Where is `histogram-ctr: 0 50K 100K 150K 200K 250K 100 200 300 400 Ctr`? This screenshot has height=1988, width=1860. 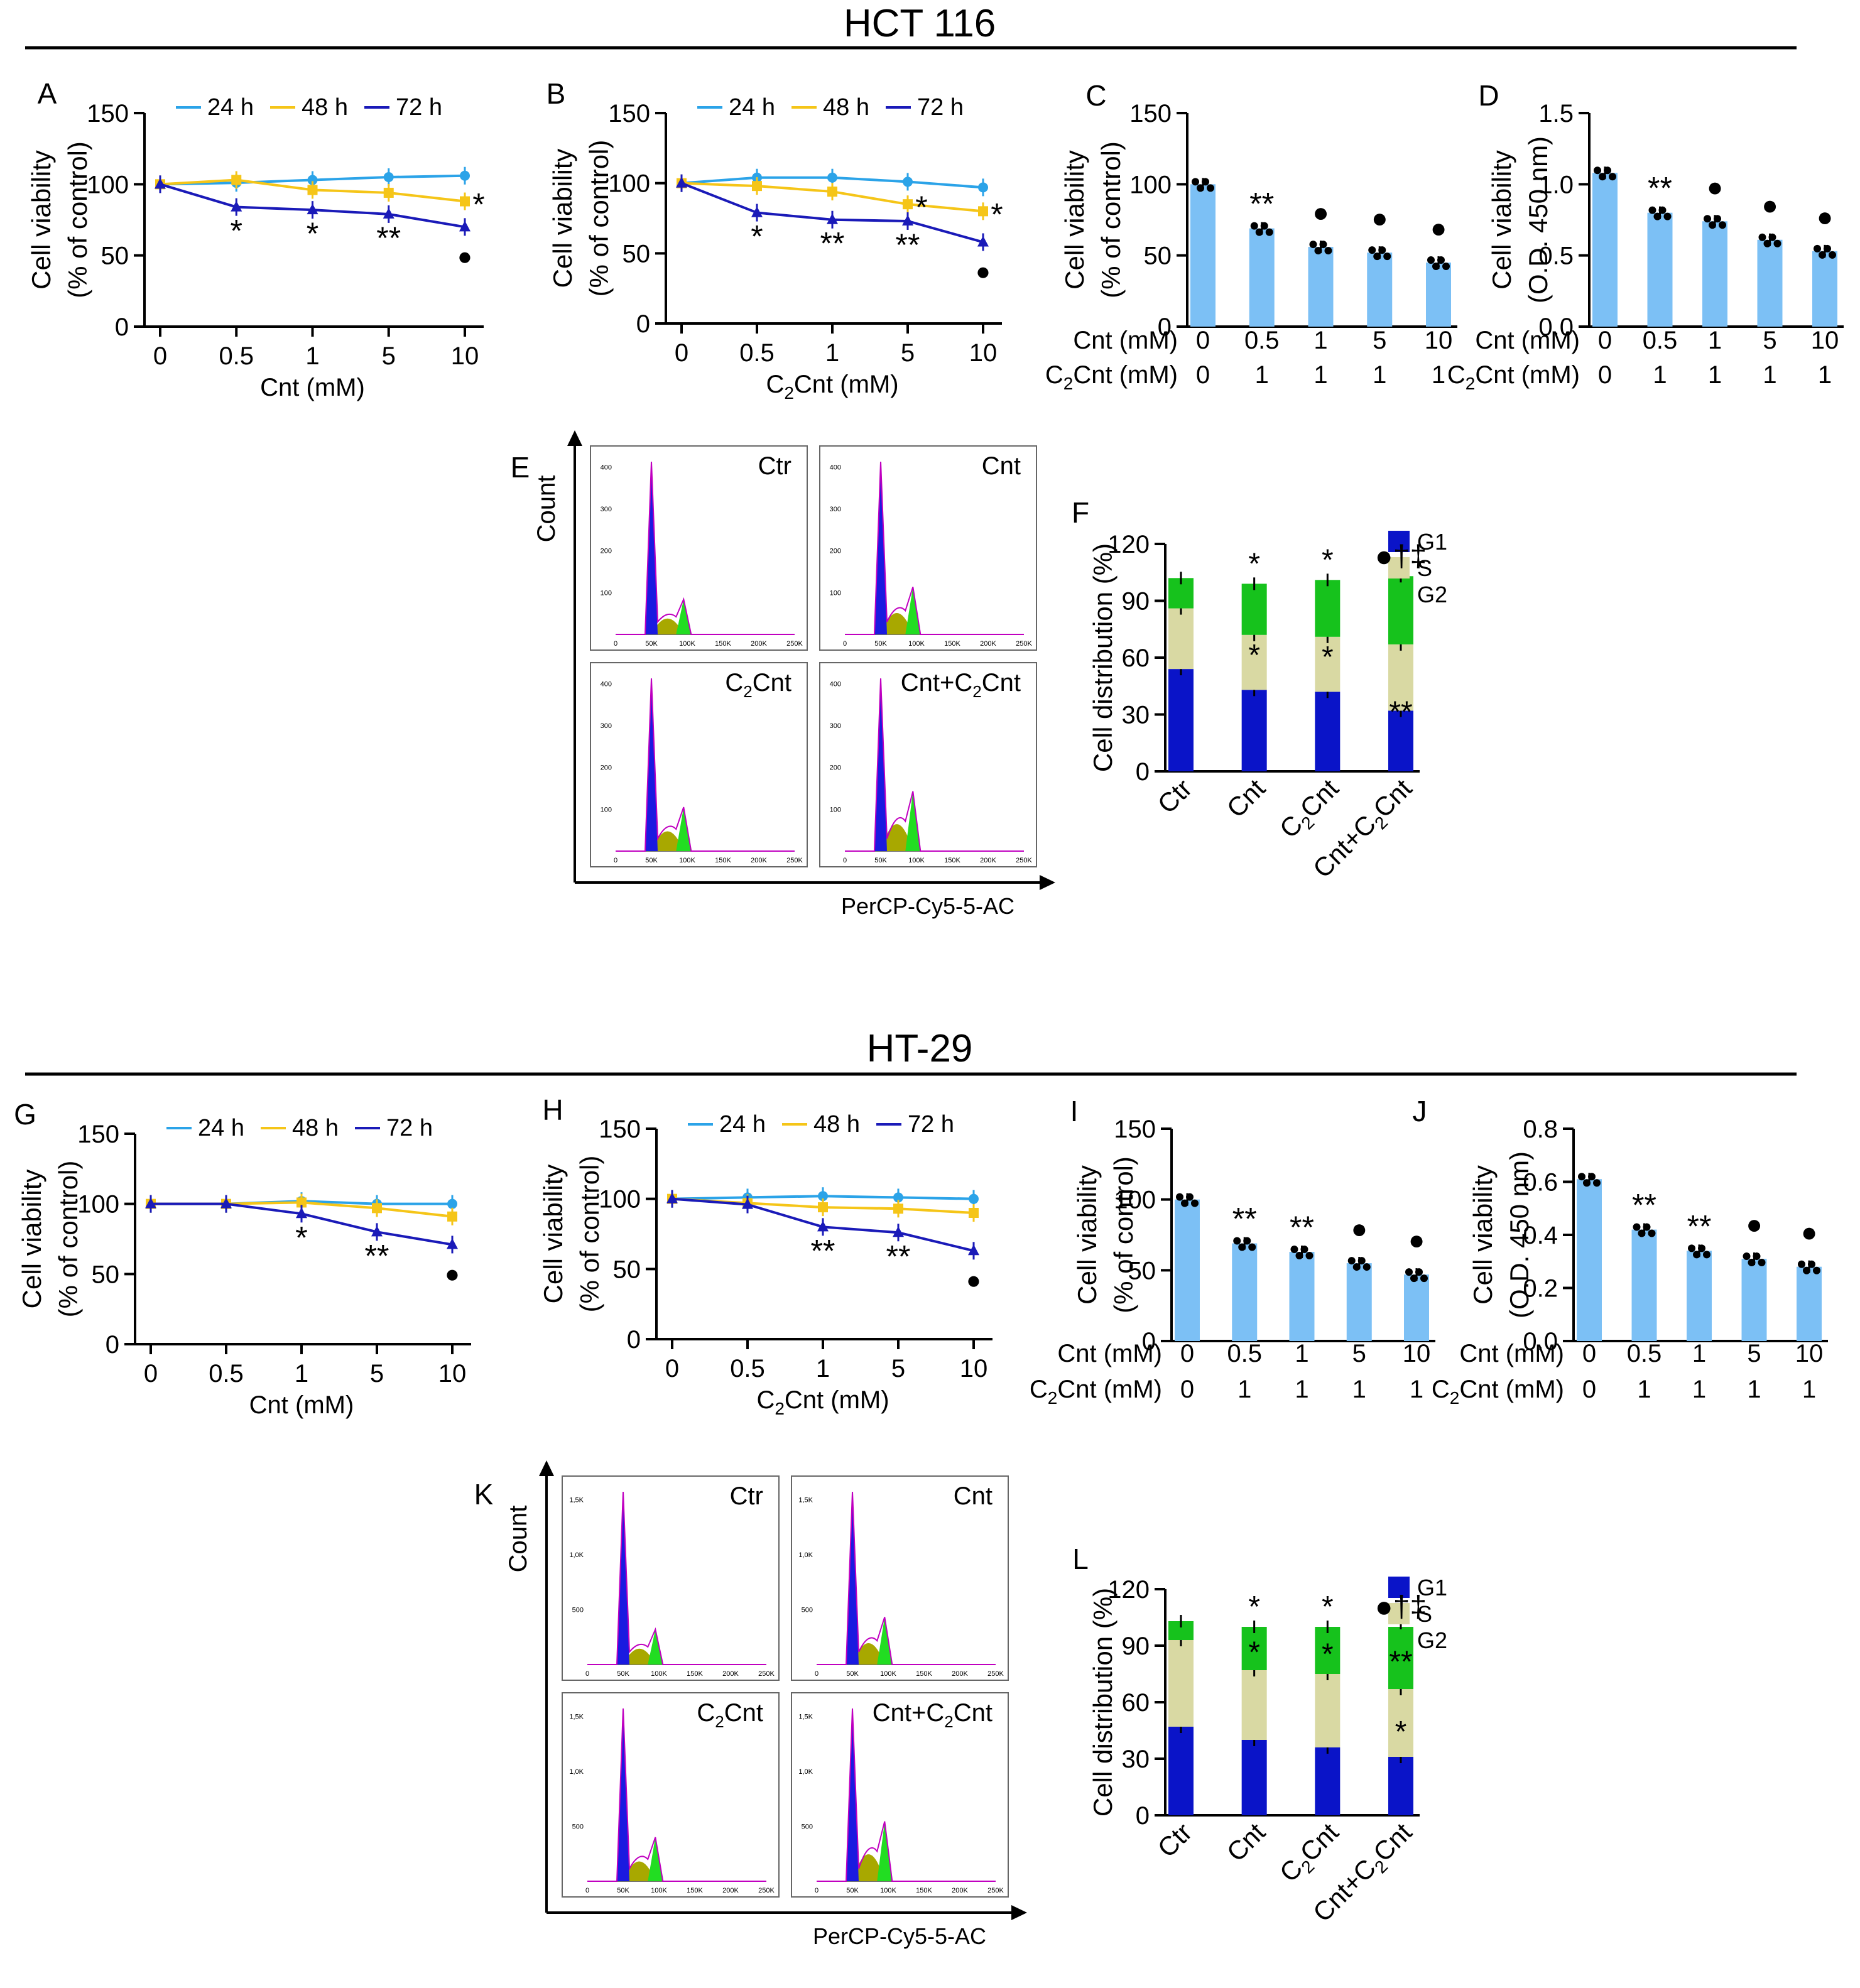
histogram-ctr: 0 50K 100K 150K 200K 250K 100 200 300 400 Ctr is located at coordinates (699, 548).